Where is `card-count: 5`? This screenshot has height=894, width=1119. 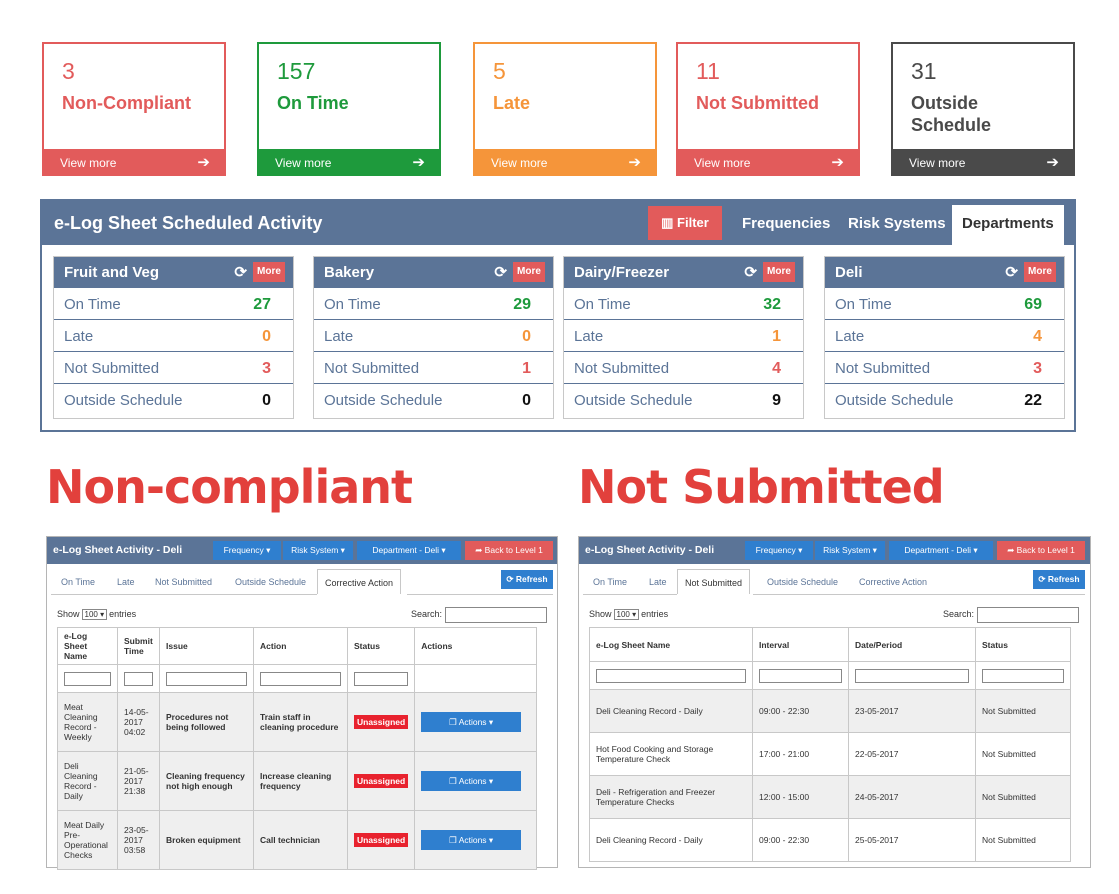 card-count: 5 is located at coordinates (499, 71).